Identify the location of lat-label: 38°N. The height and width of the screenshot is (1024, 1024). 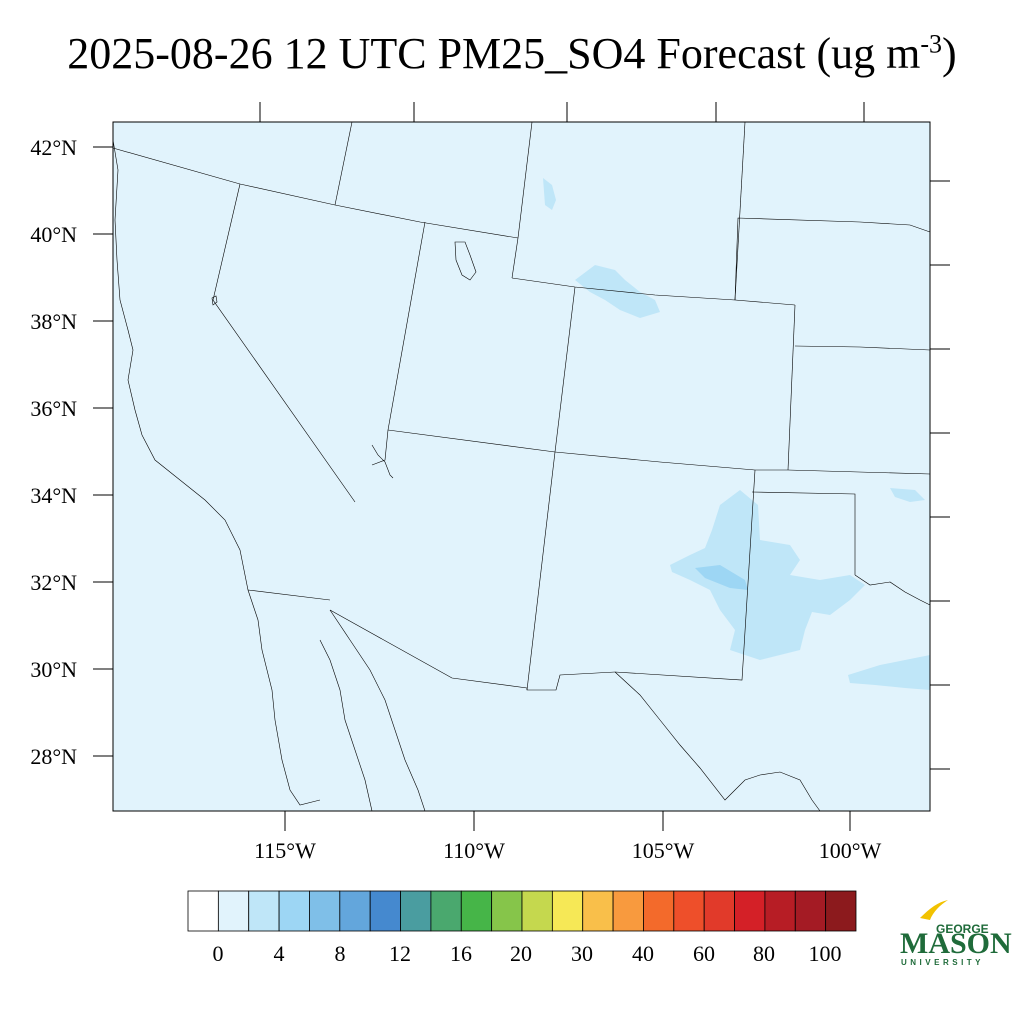
(53, 321).